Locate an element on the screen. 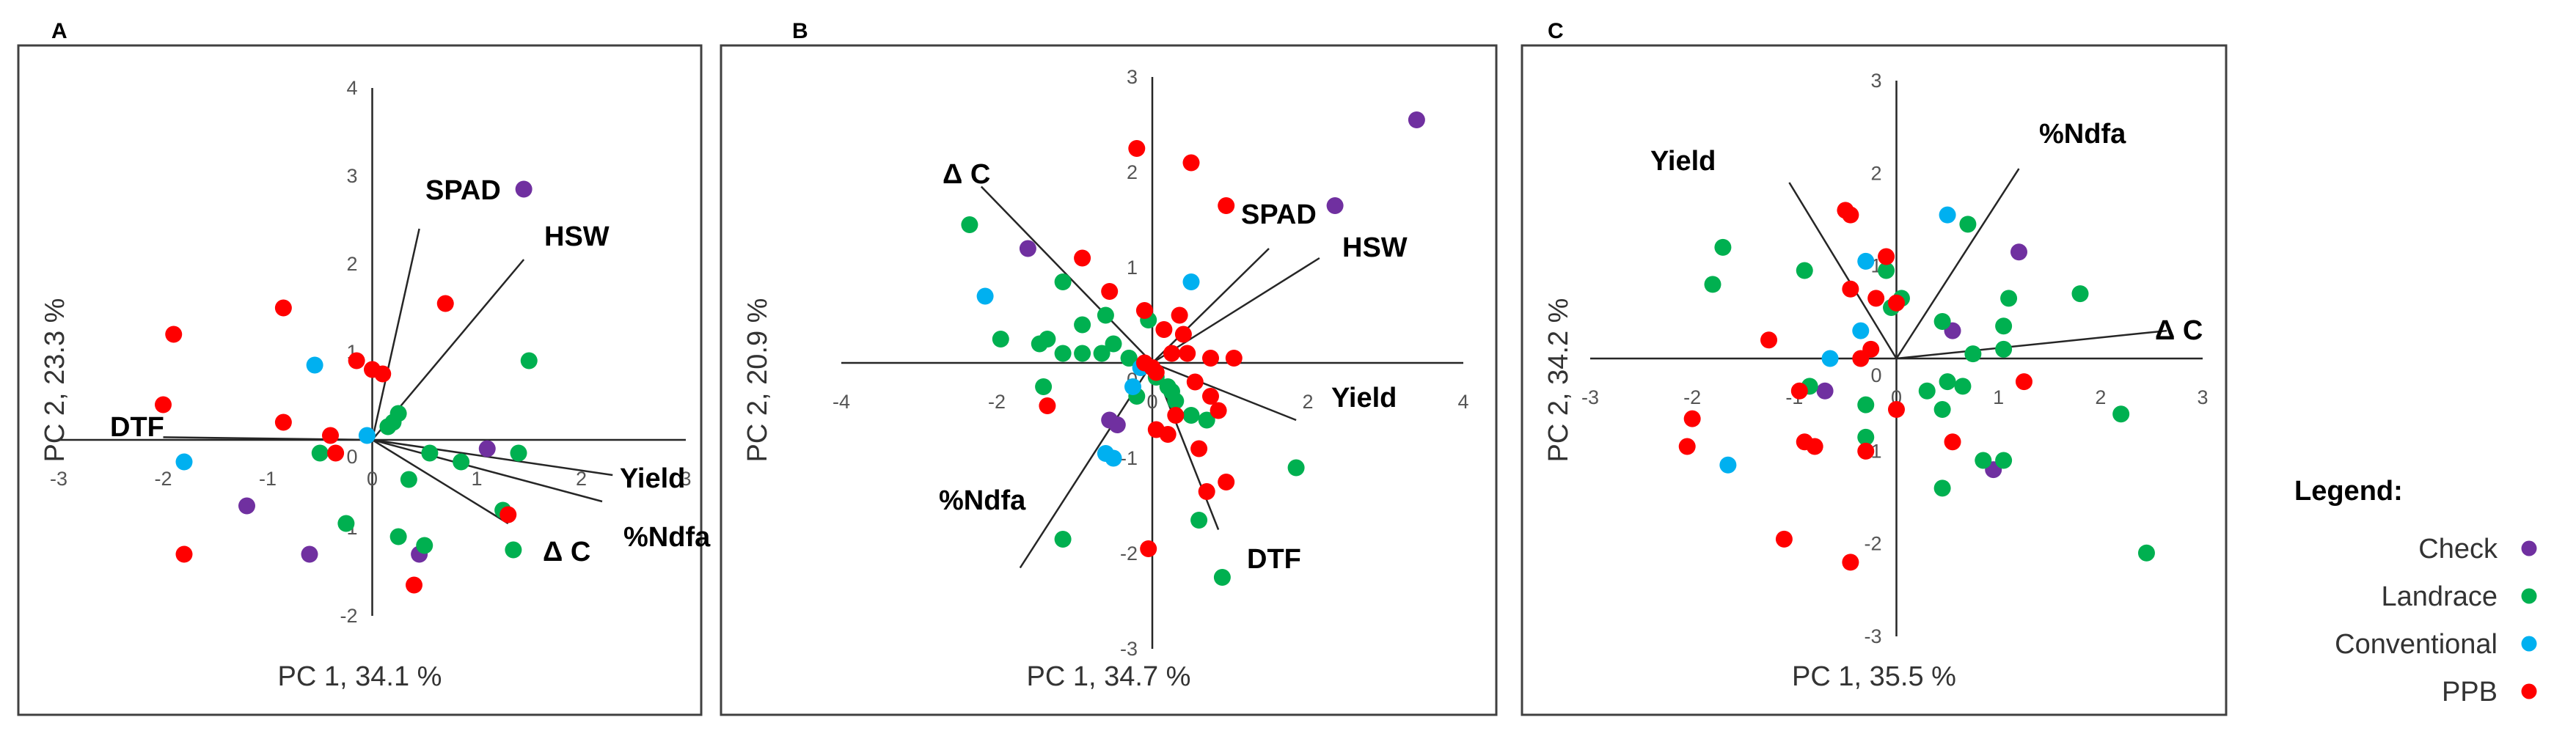 The width and height of the screenshot is (2576, 739). legend-label-ppb: PPB is located at coordinates (2470, 692).